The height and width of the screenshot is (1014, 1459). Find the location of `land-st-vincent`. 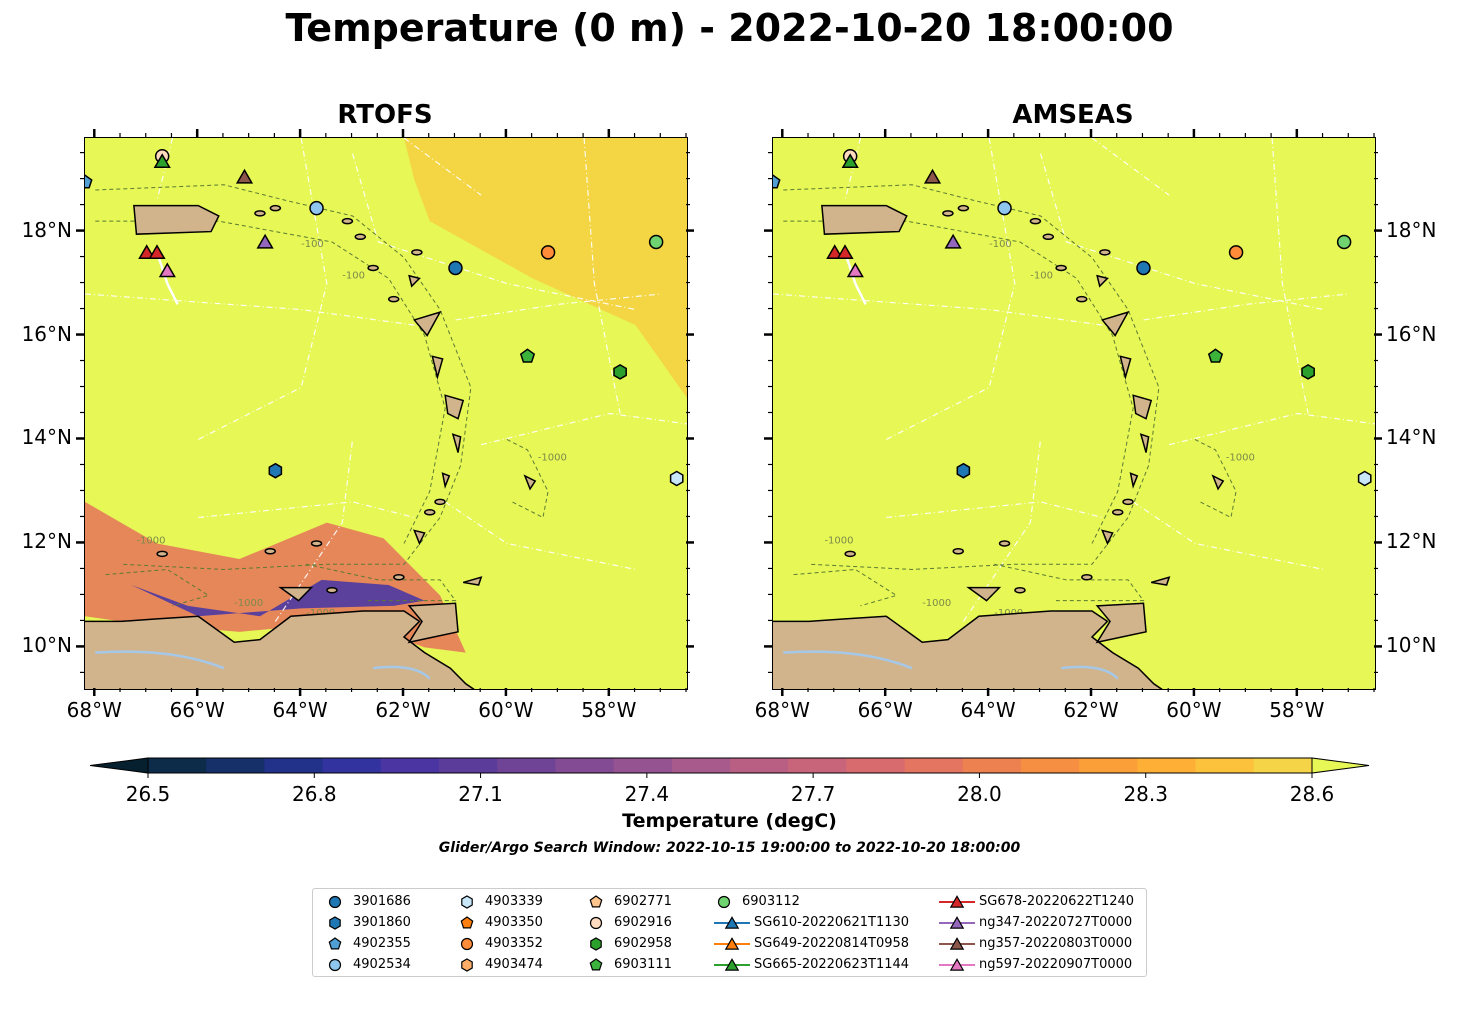

land-st-vincent is located at coordinates (446, 480).